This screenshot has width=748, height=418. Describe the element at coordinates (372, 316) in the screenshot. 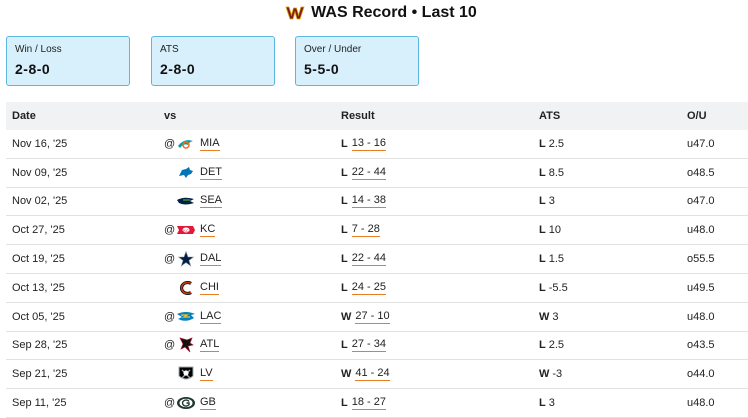

I see `score-link: 27 - 10` at that location.